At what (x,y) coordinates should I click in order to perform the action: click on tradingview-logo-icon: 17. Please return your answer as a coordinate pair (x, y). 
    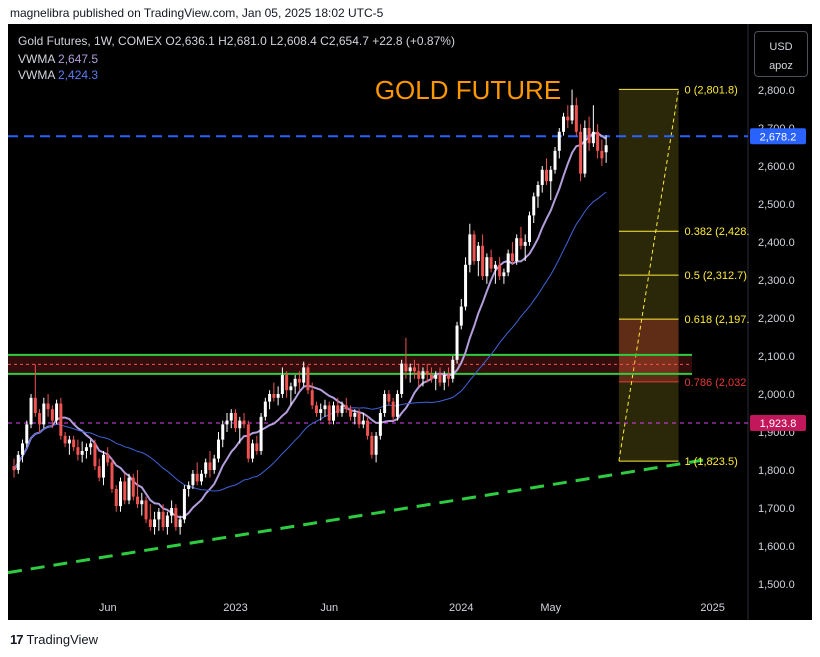
    Looking at the image, I should click on (17, 639).